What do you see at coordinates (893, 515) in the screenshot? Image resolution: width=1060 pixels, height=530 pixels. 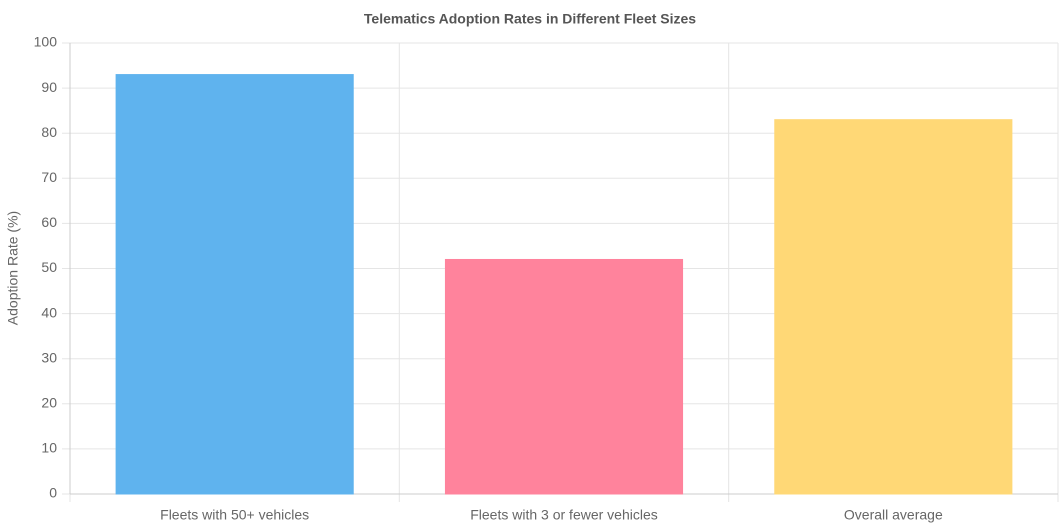 I see `x-tick-label: Overall average` at bounding box center [893, 515].